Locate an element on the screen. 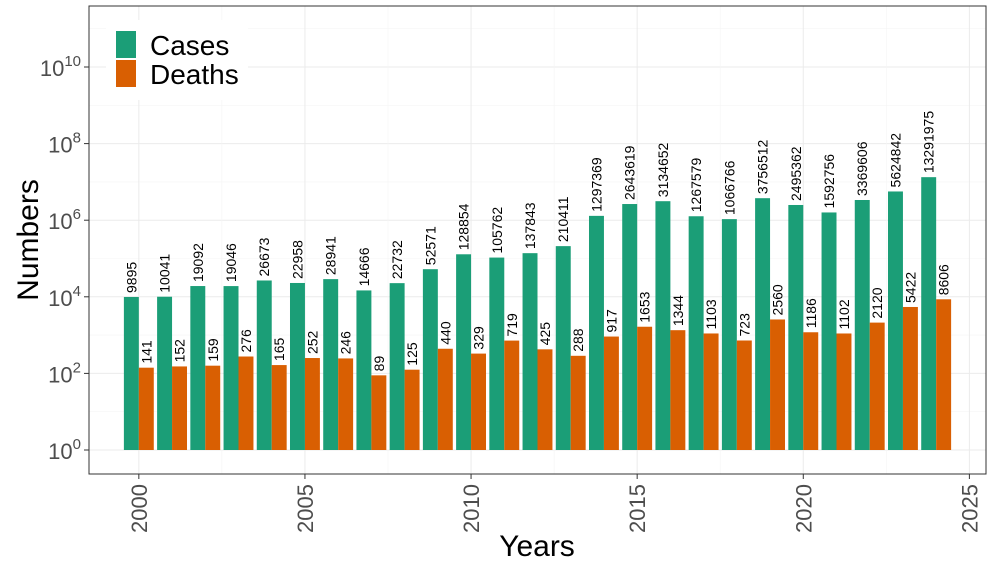 The image size is (993, 569). data-label-deaths-2007: 89 is located at coordinates (379, 364).